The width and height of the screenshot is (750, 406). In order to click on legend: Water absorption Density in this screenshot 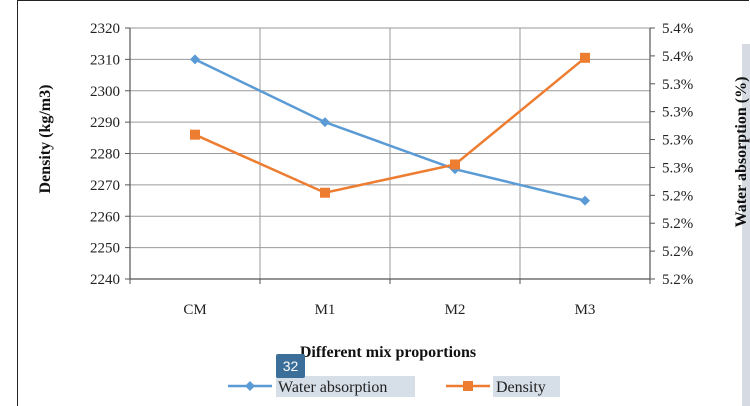, I will do `click(394, 386)`.